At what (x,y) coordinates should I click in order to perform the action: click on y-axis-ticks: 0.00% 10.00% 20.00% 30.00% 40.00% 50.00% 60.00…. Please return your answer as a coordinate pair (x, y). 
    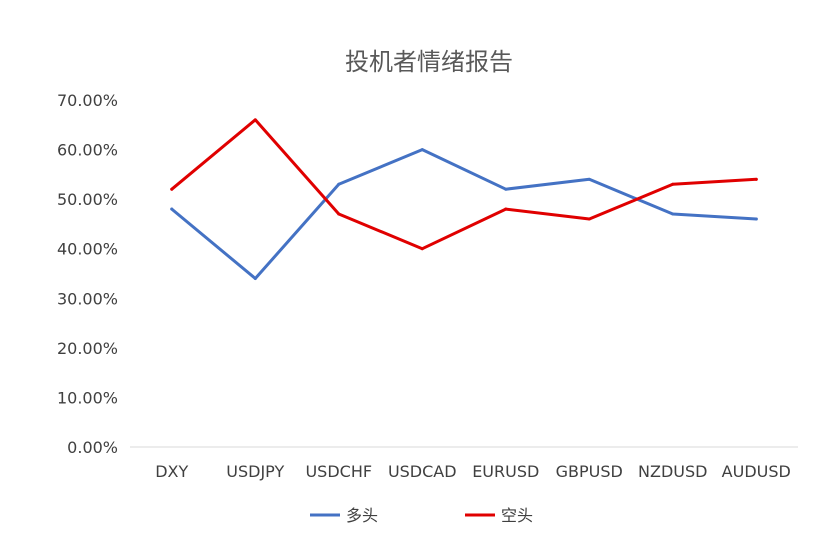
    Looking at the image, I should click on (87, 274).